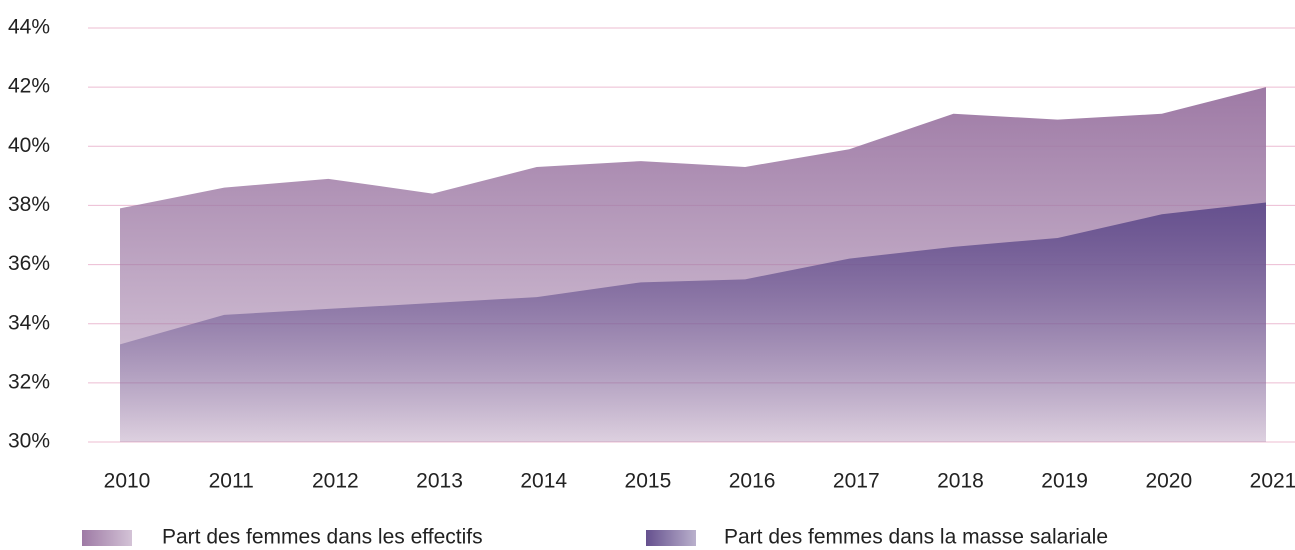  Describe the element at coordinates (322, 537) in the screenshot. I see `legend-label: Part des femmes dans les effectifs` at that location.